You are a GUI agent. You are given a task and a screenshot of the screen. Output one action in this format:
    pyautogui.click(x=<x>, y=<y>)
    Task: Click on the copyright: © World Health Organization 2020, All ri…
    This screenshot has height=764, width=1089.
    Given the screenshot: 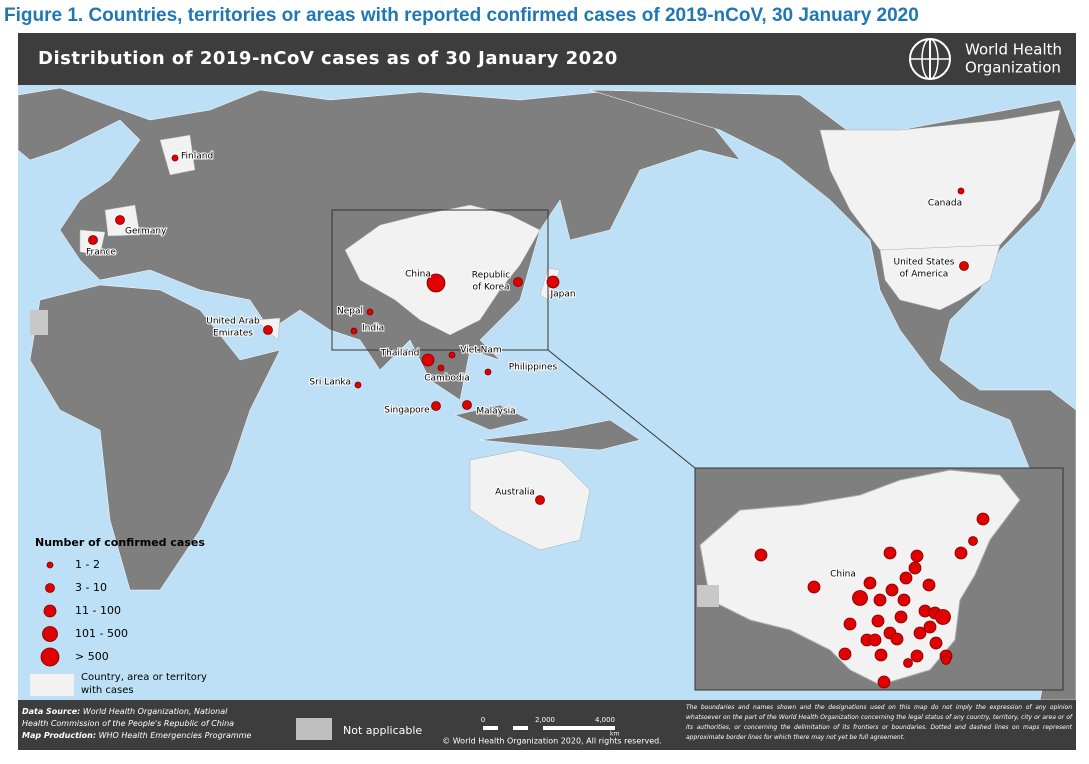 What is the action you would take?
    pyautogui.click(x=552, y=741)
    